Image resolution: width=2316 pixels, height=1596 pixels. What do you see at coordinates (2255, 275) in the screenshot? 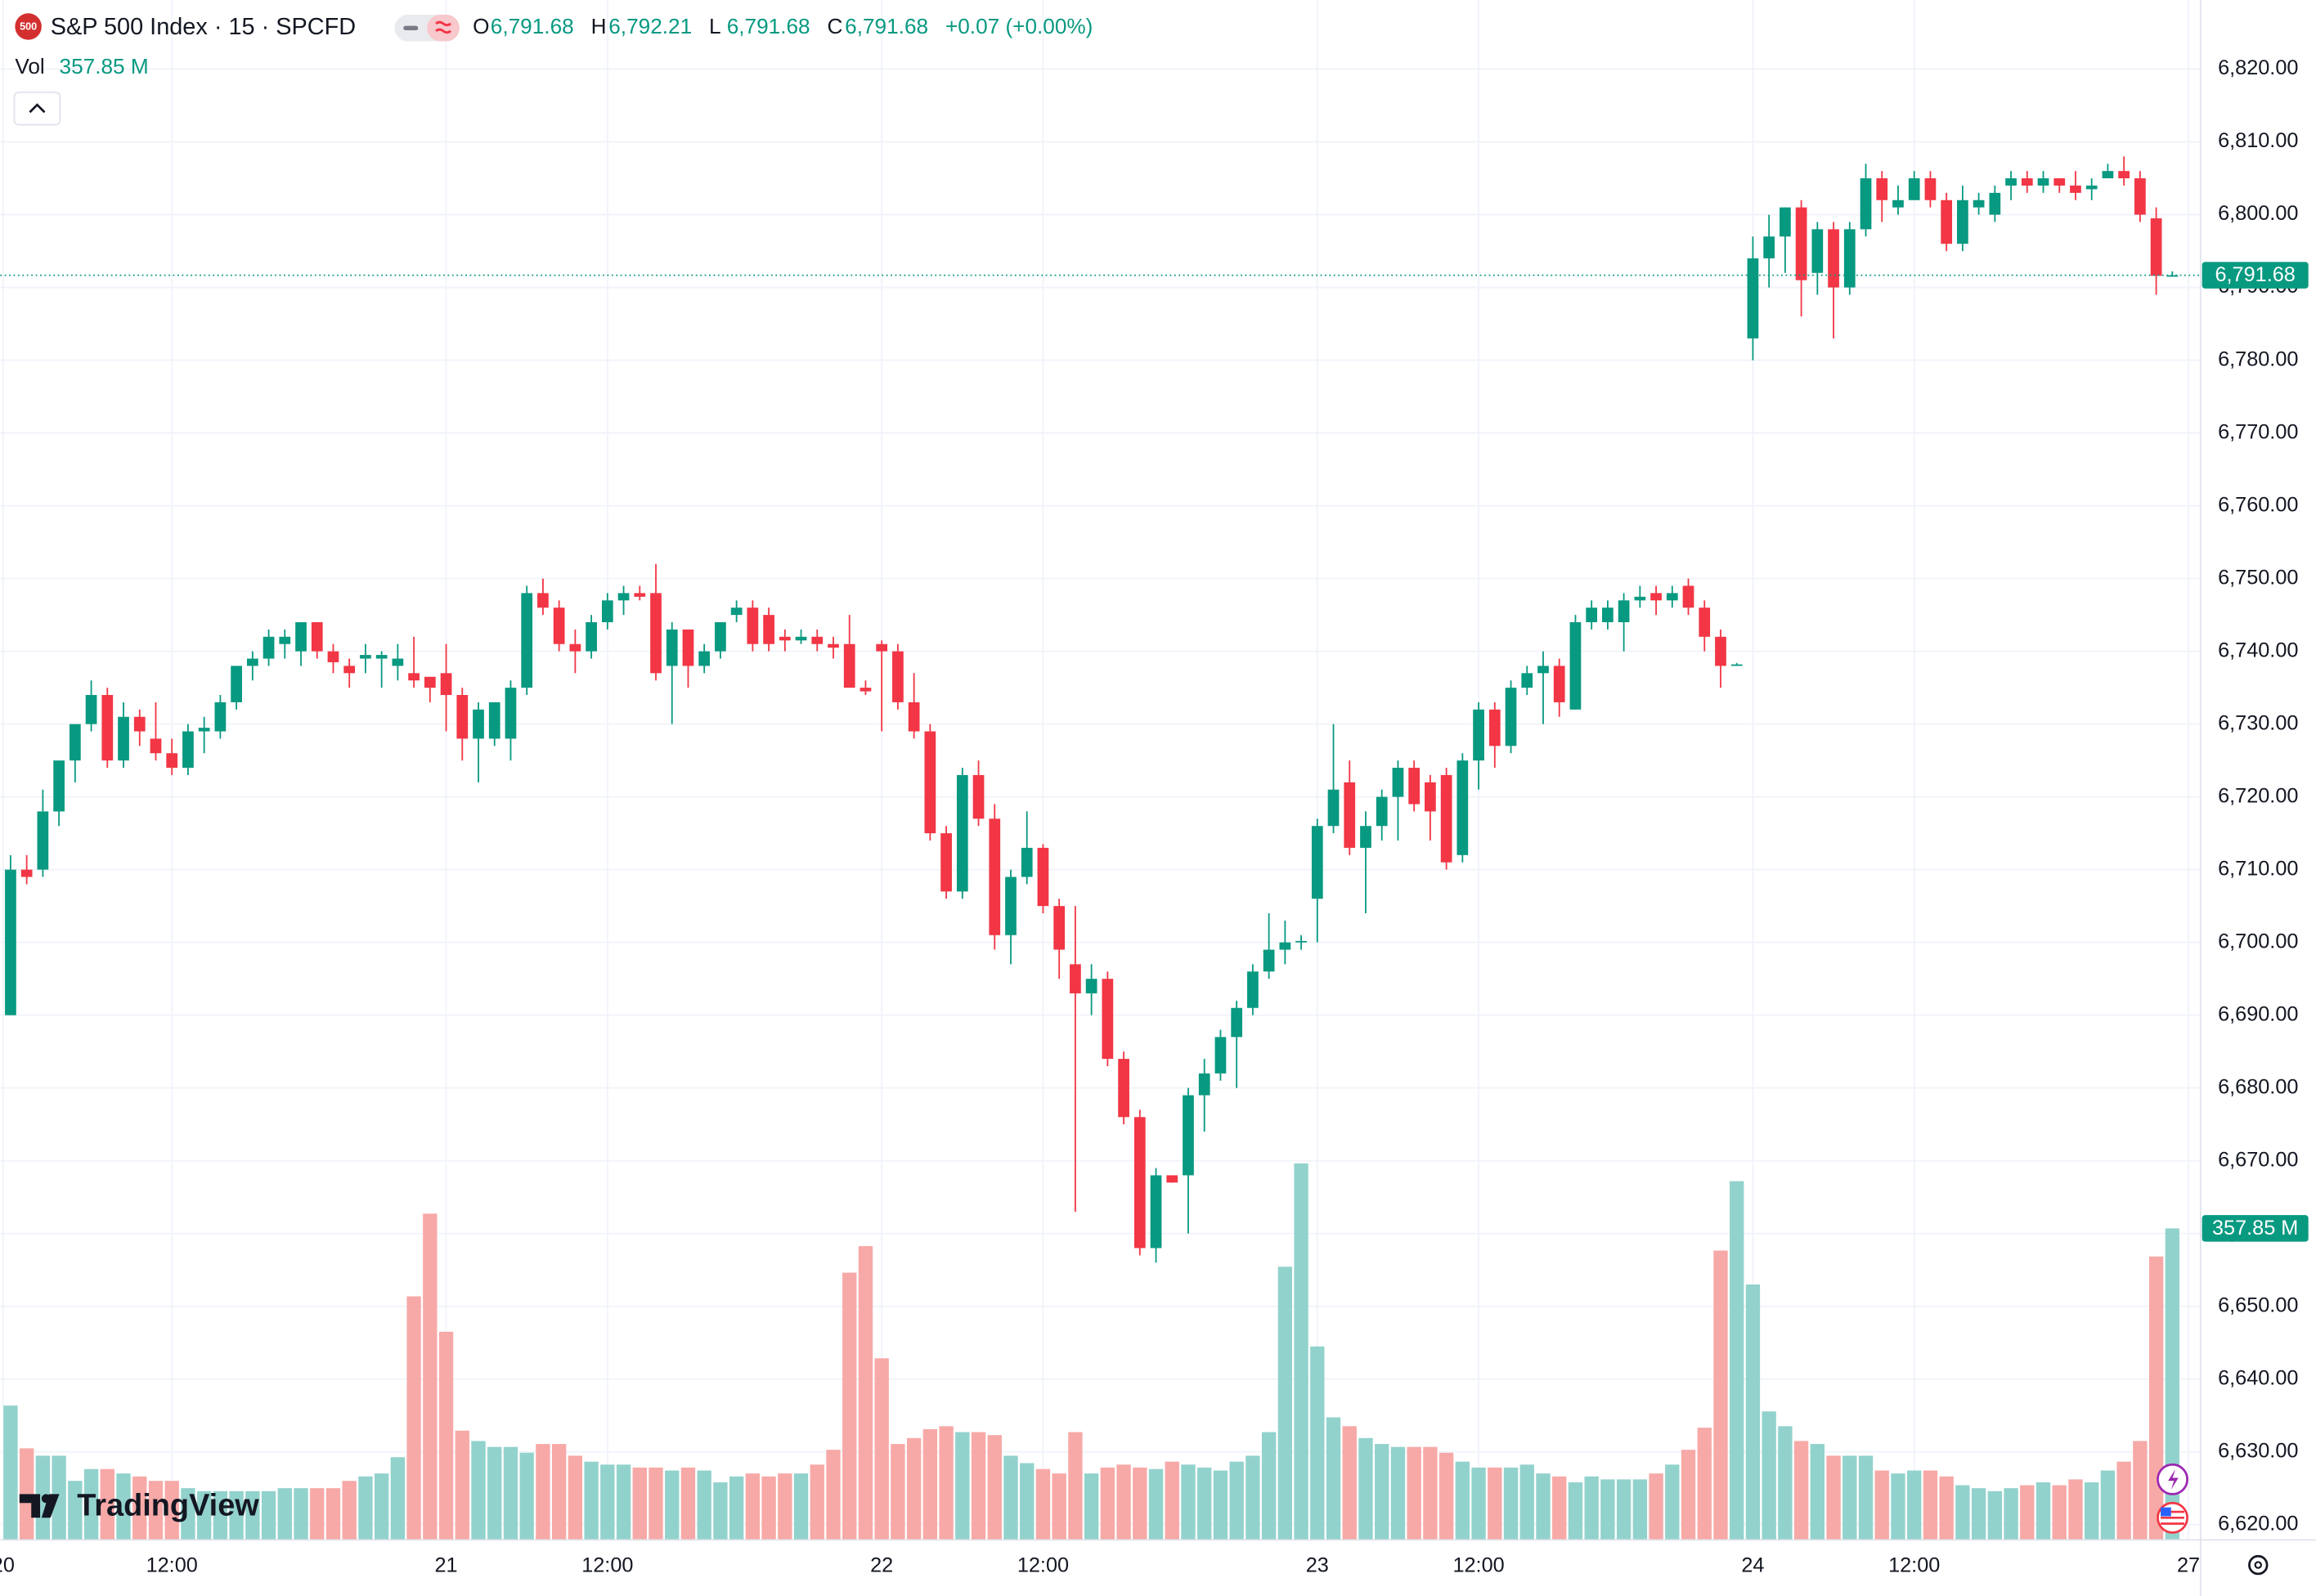
I see `last-price-tag` at bounding box center [2255, 275].